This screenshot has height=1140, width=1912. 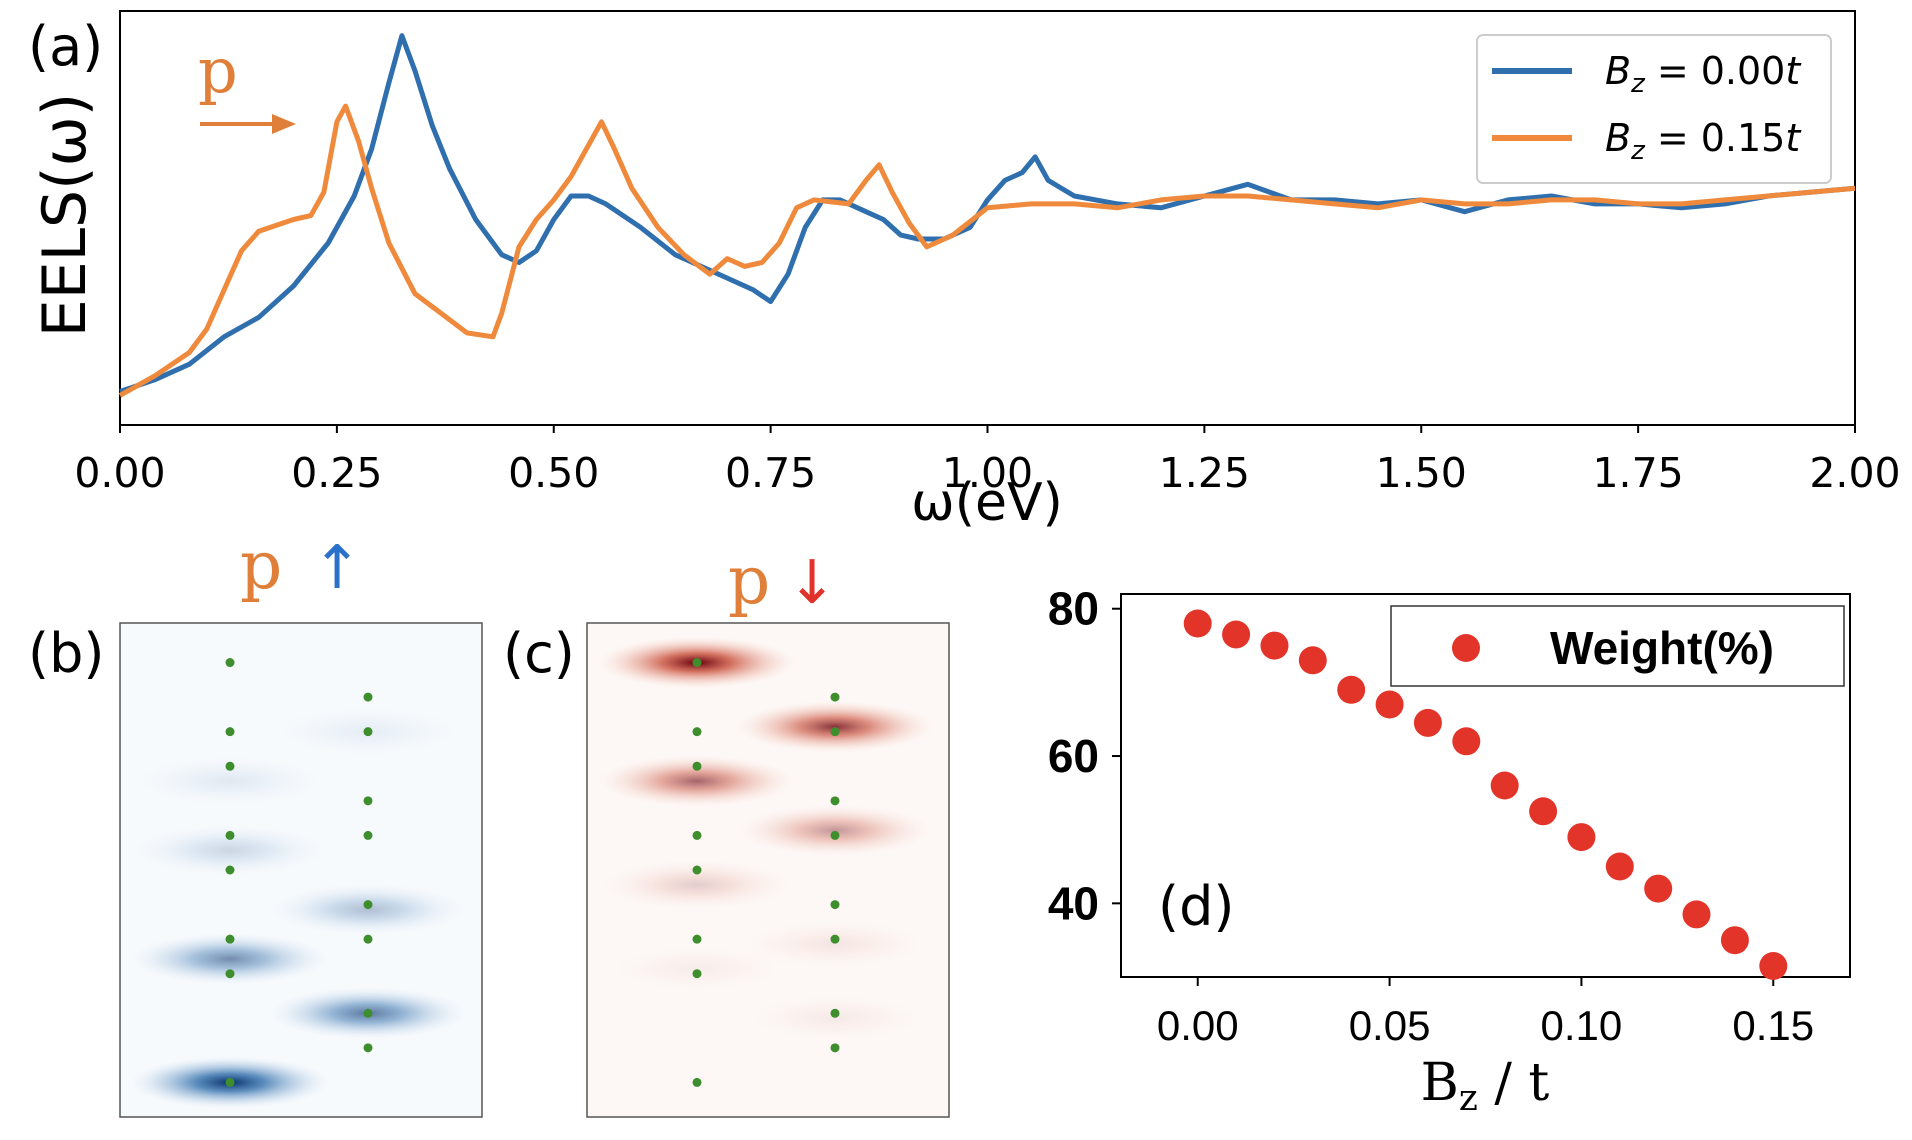 What do you see at coordinates (218, 70) in the screenshot?
I see `peak-p-label: p` at bounding box center [218, 70].